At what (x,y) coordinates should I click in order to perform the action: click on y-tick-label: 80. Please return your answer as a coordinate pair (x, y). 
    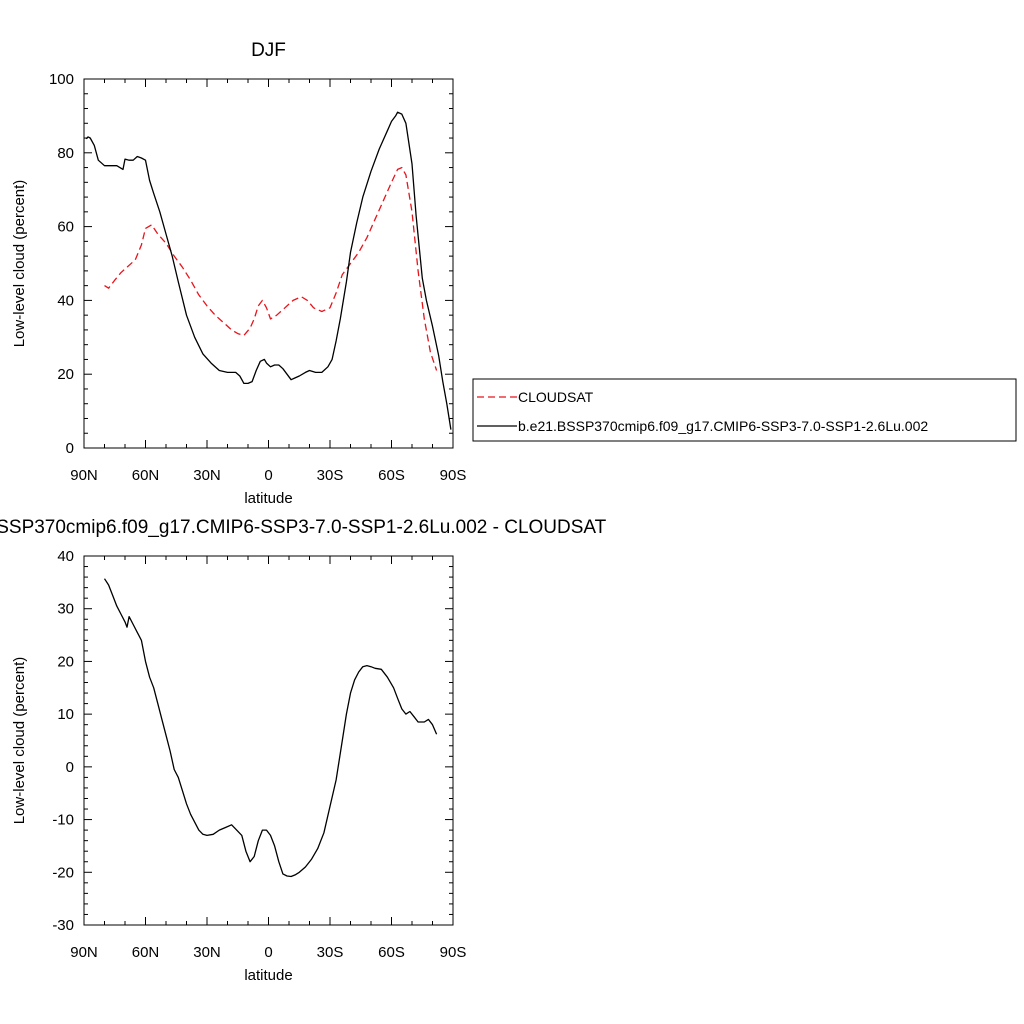
    Looking at the image, I should click on (65, 153).